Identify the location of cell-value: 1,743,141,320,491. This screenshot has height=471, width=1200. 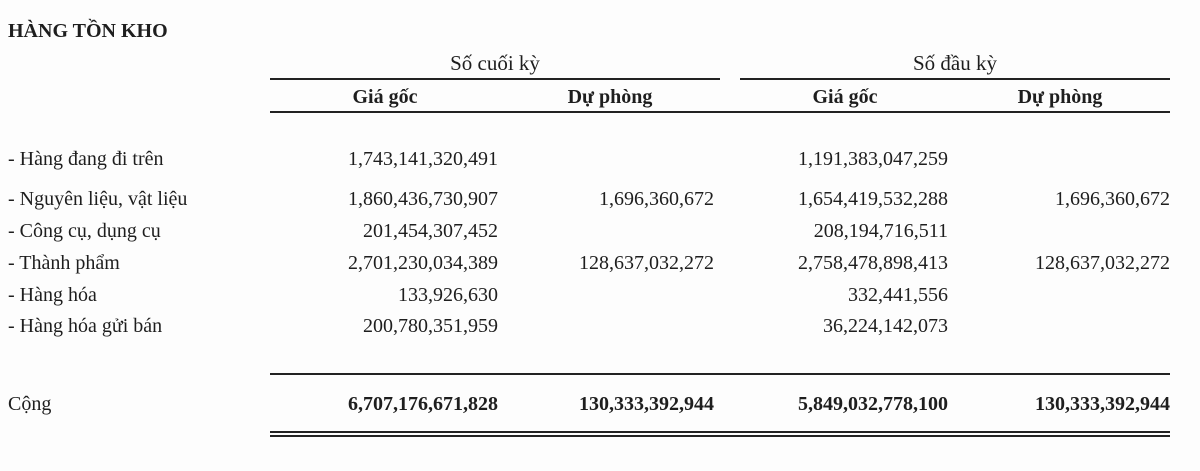
(423, 159).